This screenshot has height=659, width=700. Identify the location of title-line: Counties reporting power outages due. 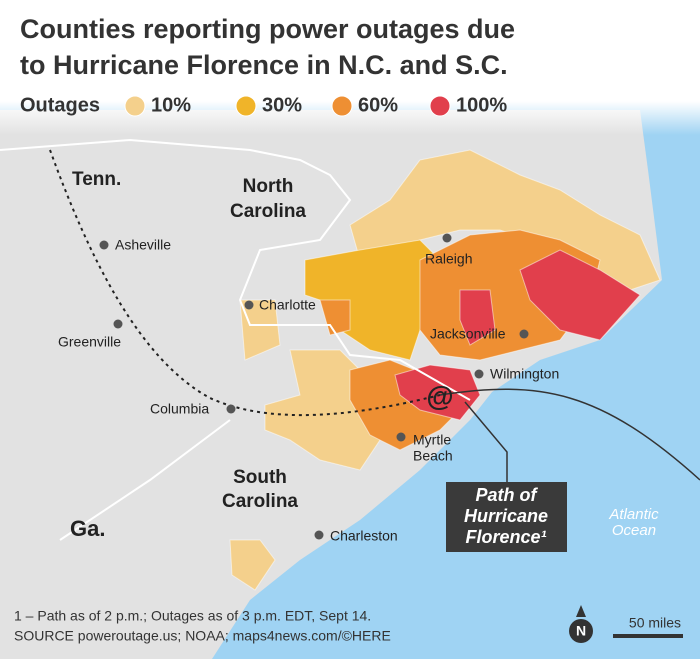
(267, 29).